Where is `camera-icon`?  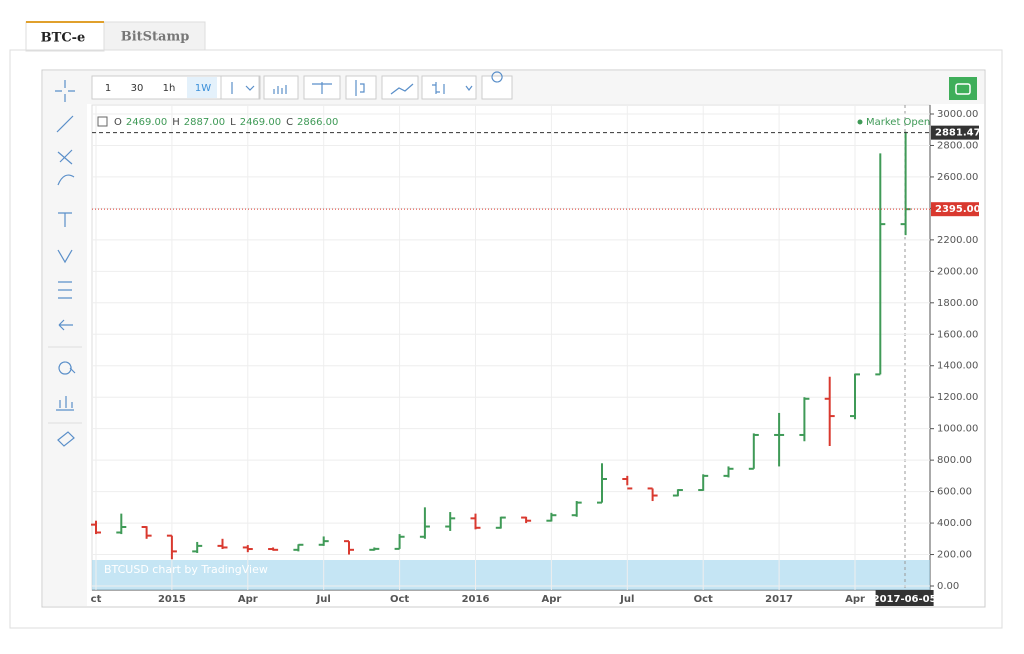 camera-icon is located at coordinates (963, 89).